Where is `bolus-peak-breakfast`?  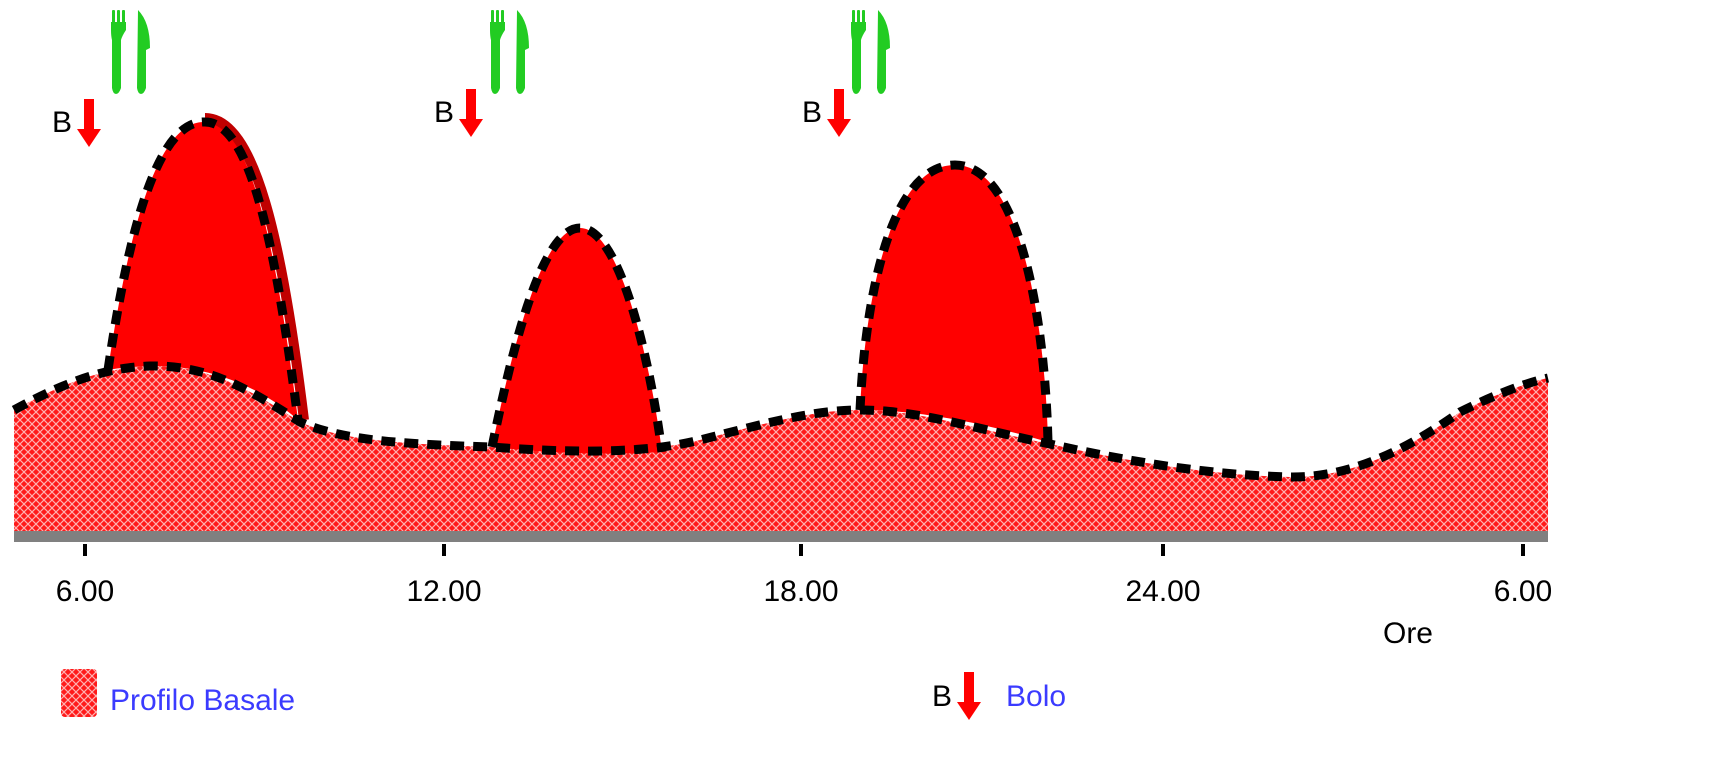
bolus-peak-breakfast is located at coordinates (203, 270).